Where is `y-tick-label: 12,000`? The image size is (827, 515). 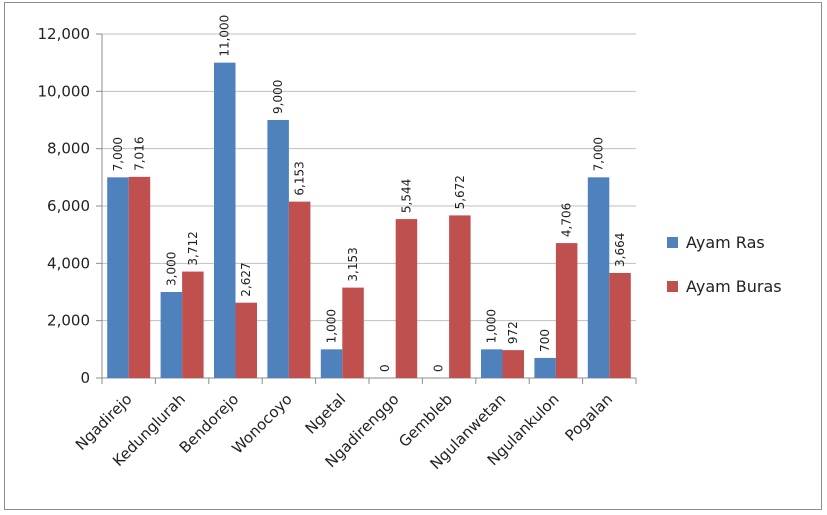
y-tick-label: 12,000 is located at coordinates (64, 34).